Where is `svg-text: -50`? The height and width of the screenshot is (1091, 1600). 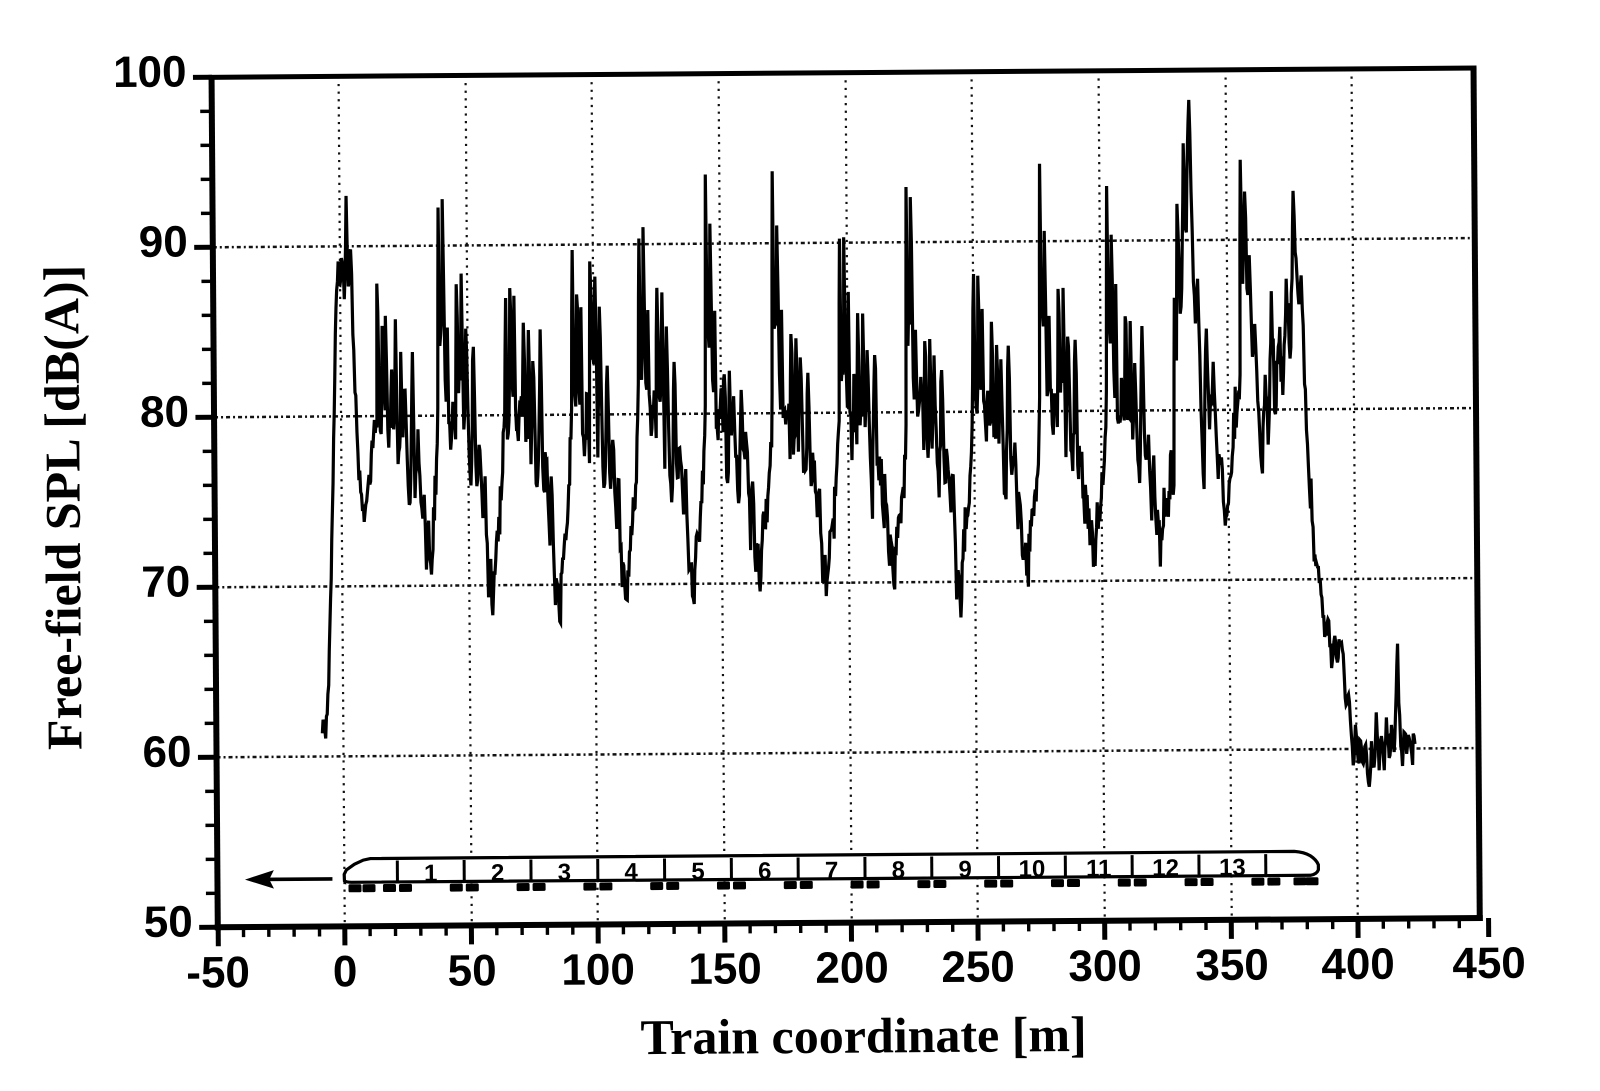
svg-text: -50 is located at coordinates (218, 972).